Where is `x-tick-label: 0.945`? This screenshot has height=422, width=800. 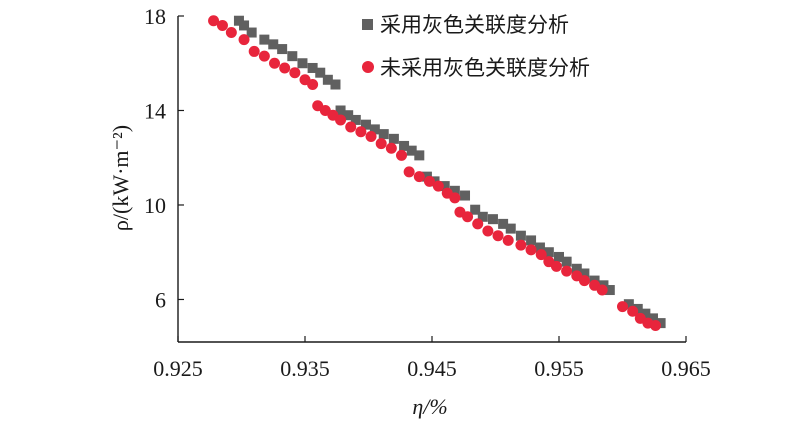
x-tick-label: 0.945 is located at coordinates (432, 368).